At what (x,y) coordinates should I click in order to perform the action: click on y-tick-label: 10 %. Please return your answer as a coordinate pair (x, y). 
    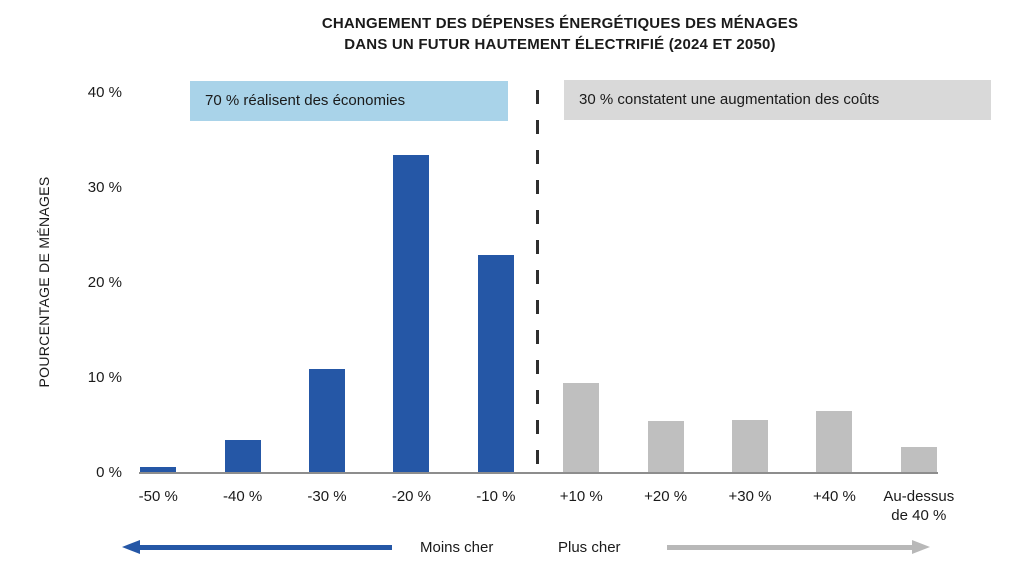
    Looking at the image, I should click on (104, 377).